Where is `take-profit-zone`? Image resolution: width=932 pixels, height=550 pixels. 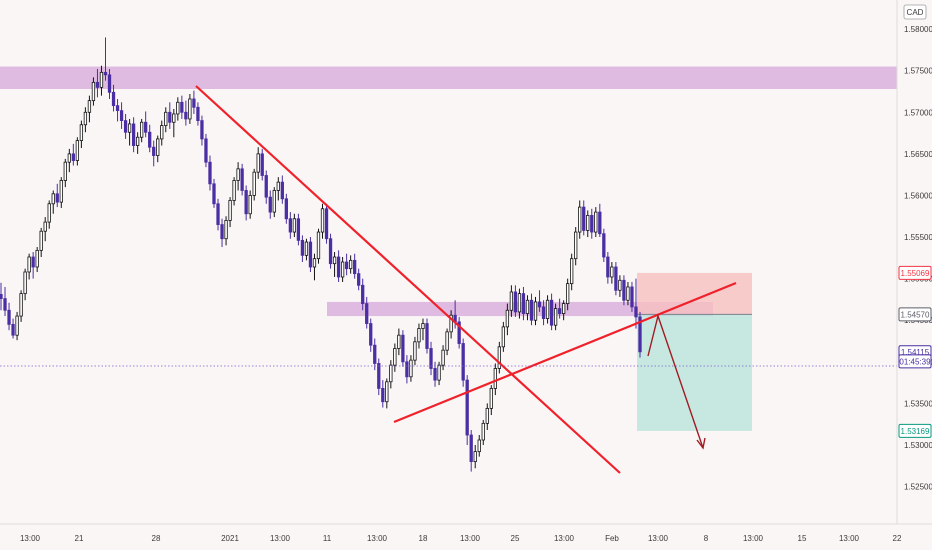 take-profit-zone is located at coordinates (694, 372).